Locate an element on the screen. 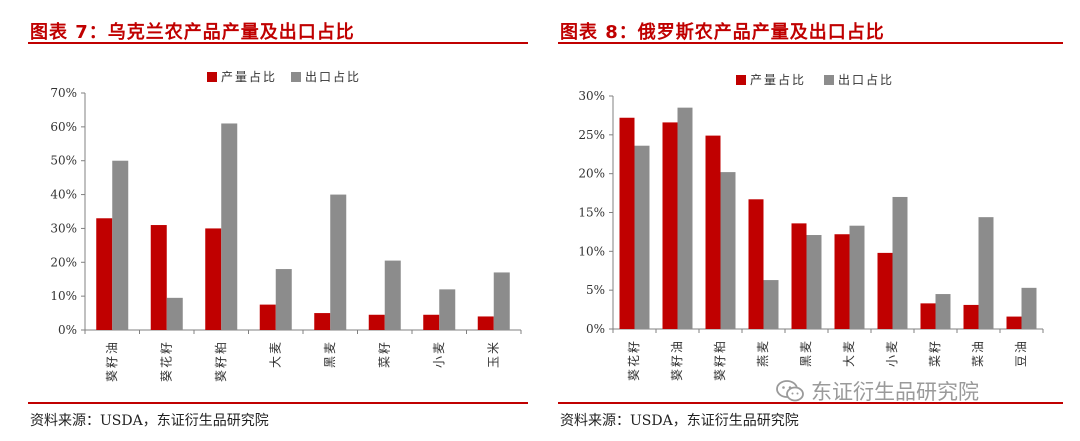  y-tick-label: 60% is located at coordinates (63, 127).